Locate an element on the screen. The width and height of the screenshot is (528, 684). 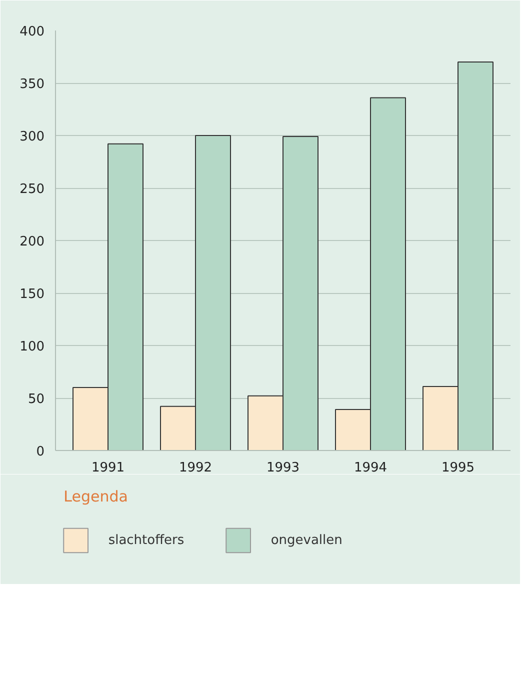
y-tick-label: 400 is located at coordinates (32, 32).